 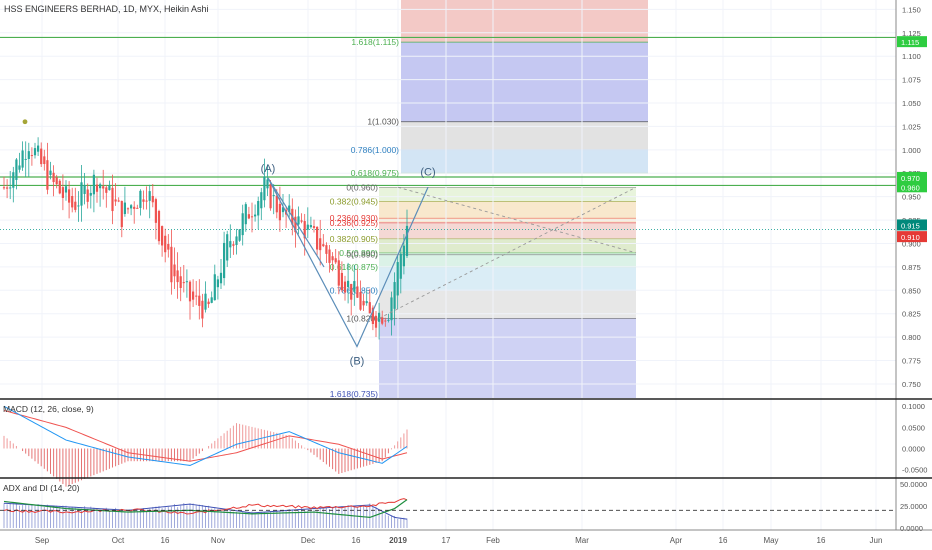 I want to click on price-tick-label: 0.900, so click(x=911, y=243).